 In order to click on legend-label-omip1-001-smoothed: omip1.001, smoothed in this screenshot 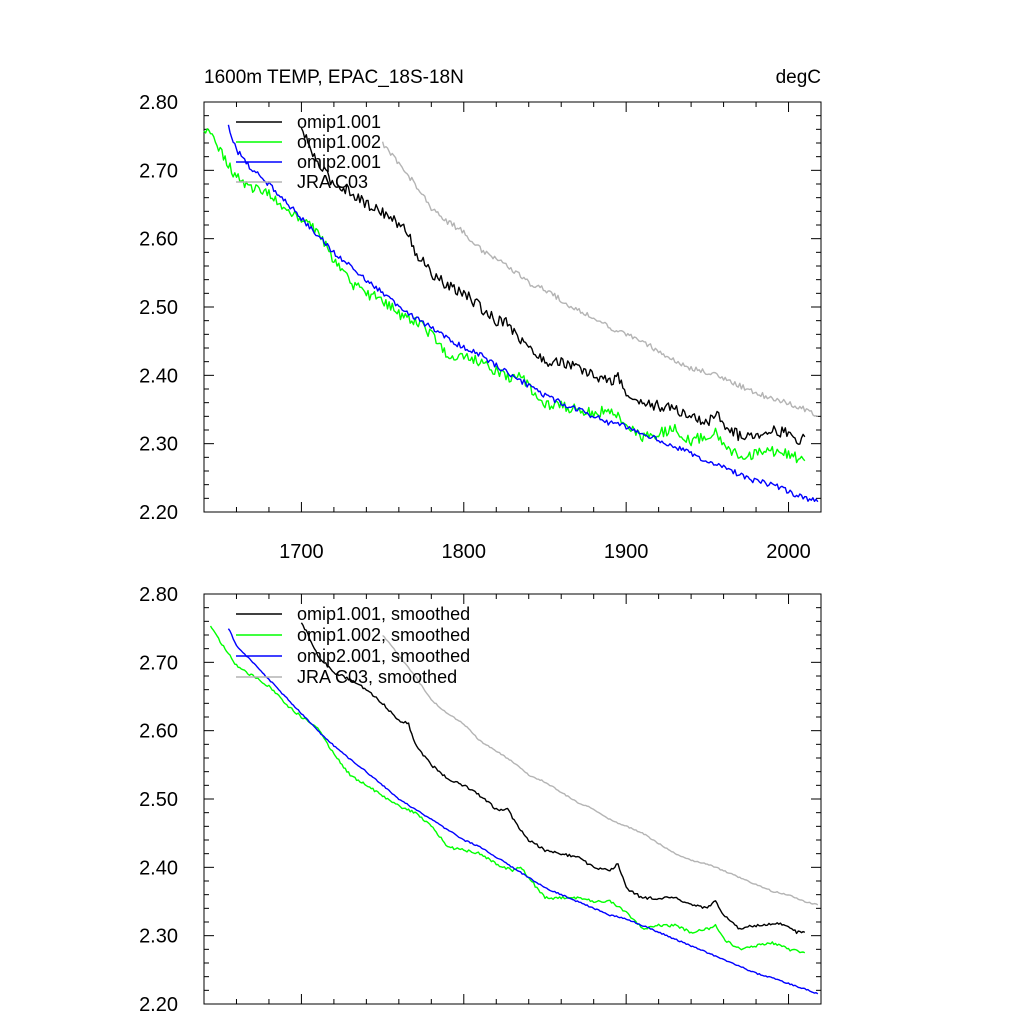, I will do `click(383, 614)`.